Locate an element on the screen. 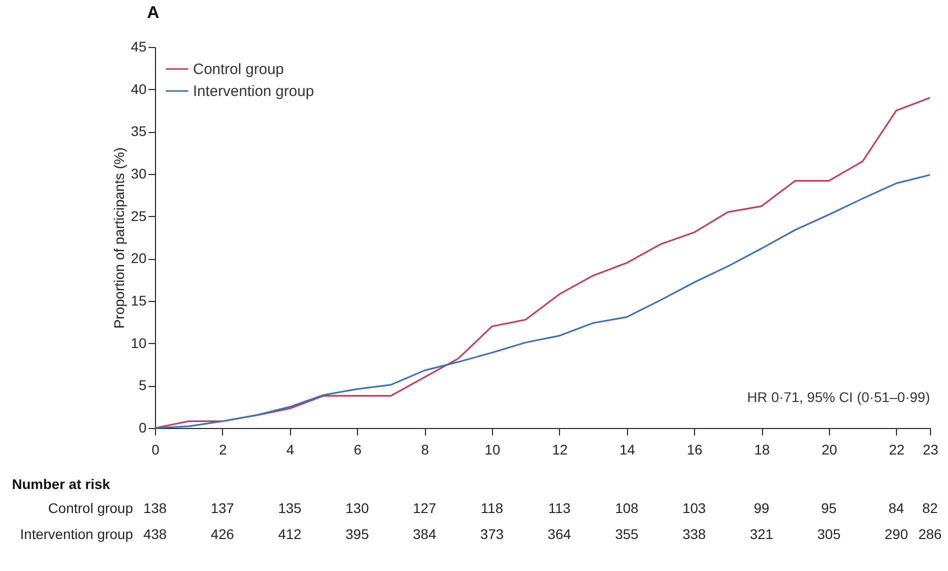  text: 290 is located at coordinates (896, 534).